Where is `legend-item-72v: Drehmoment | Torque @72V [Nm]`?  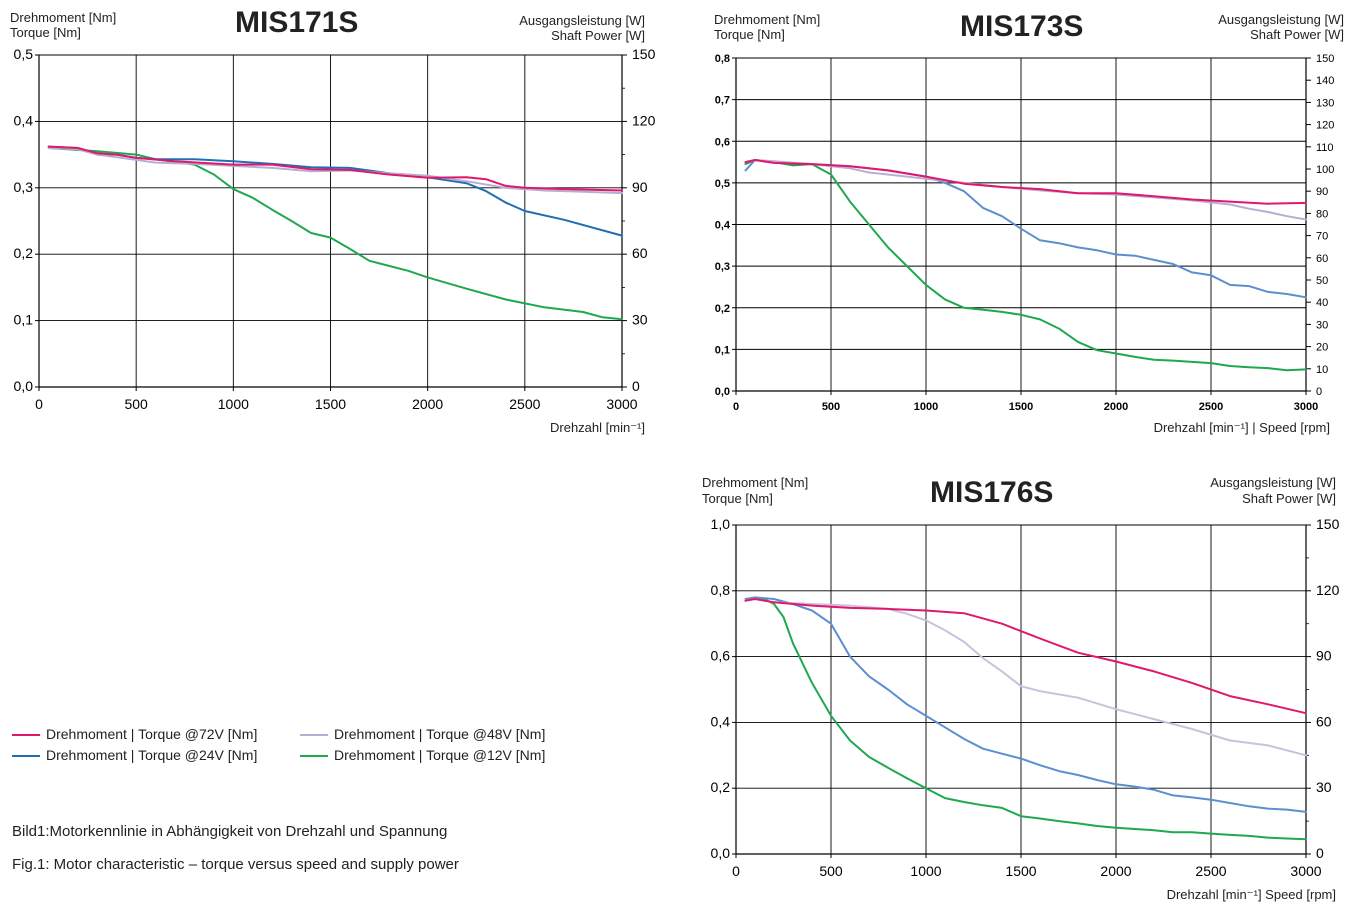
legend-item-72v: Drehmoment | Torque @72V [Nm] is located at coordinates (134, 734).